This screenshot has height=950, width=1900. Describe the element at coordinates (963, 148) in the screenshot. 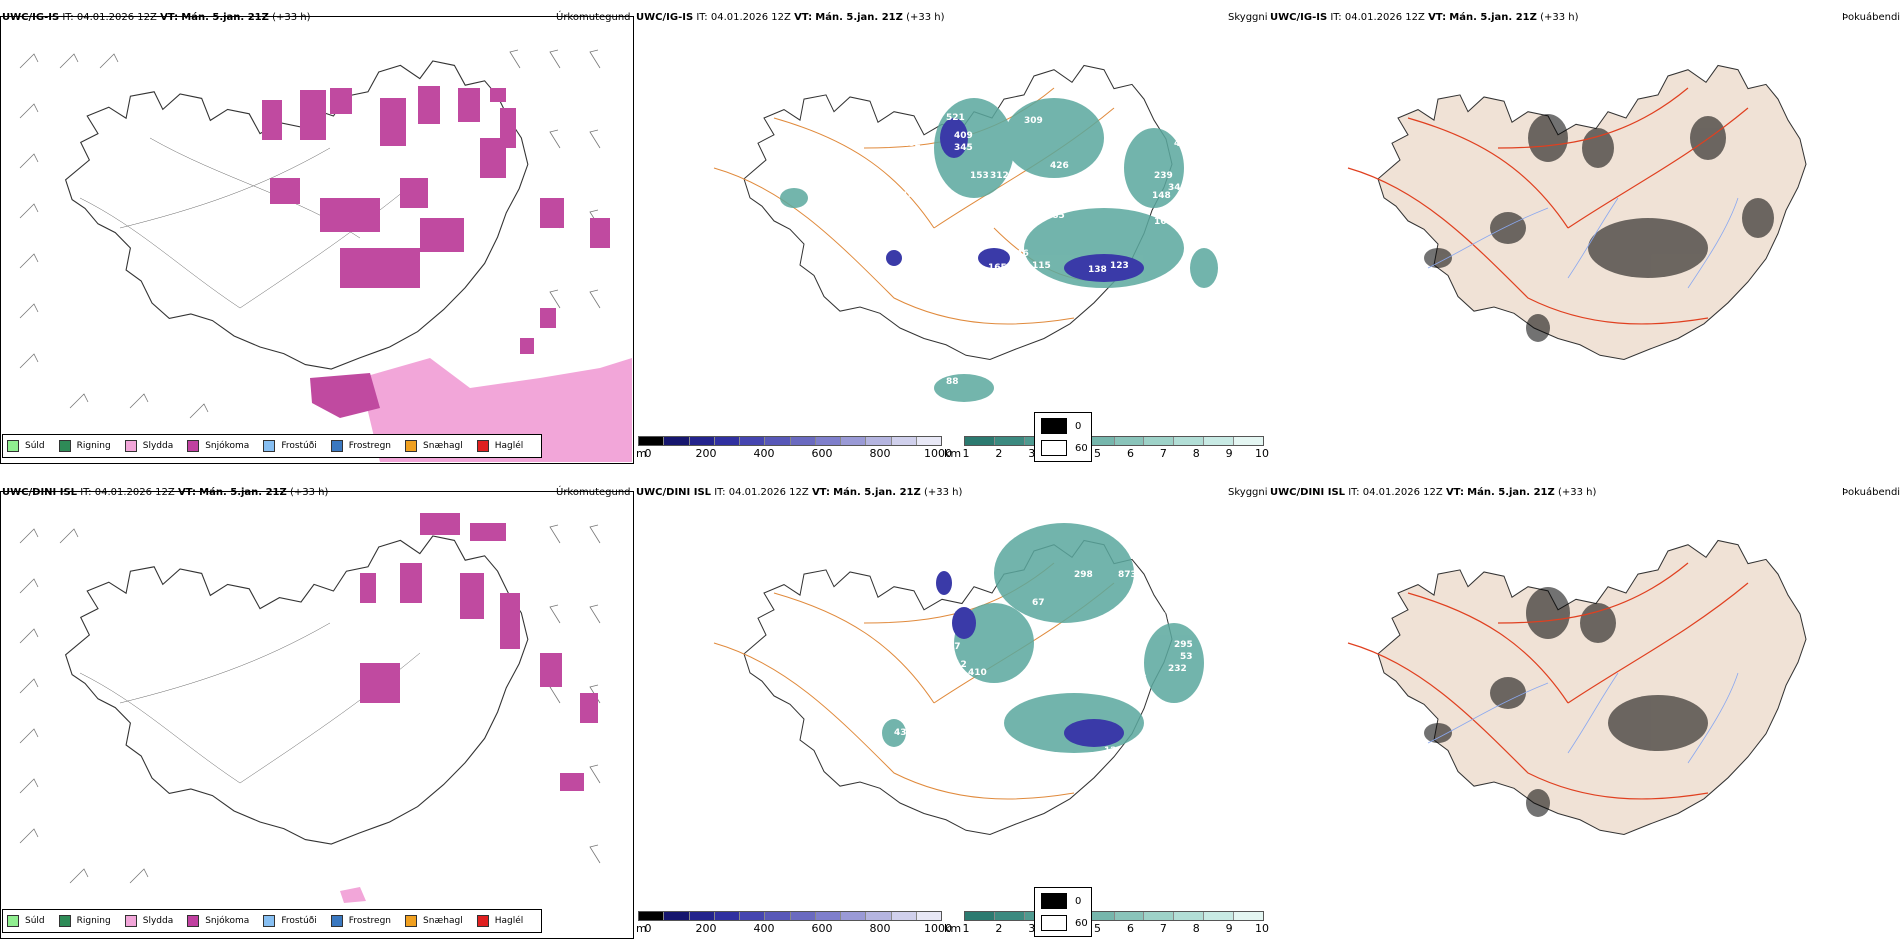

I see `cloud-base-label: 345` at that location.